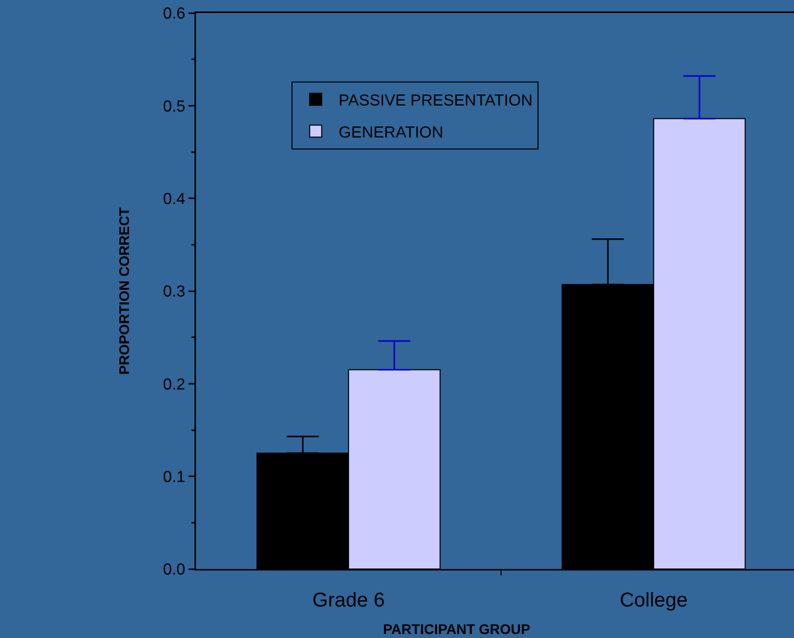 This screenshot has height=638, width=794. What do you see at coordinates (174, 385) in the screenshot?
I see `y-tick-label: 0.2` at bounding box center [174, 385].